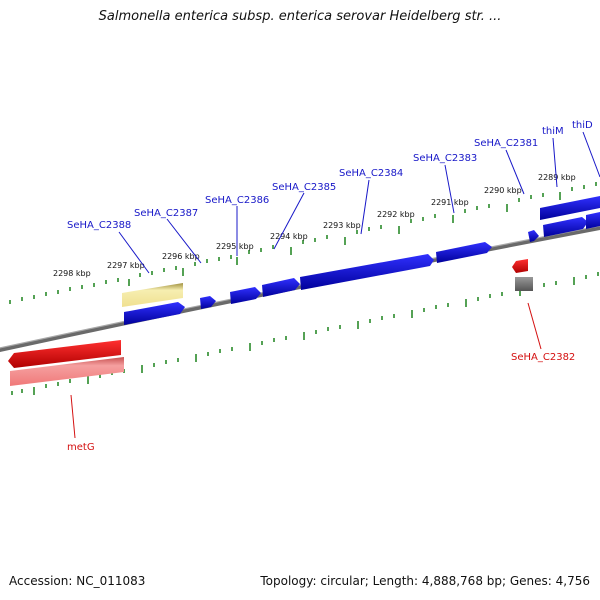  What do you see at coordinates (321, 402) in the screenshot?
I see `reverse-gene-labels: SeHA_C2382 metG` at bounding box center [321, 402].